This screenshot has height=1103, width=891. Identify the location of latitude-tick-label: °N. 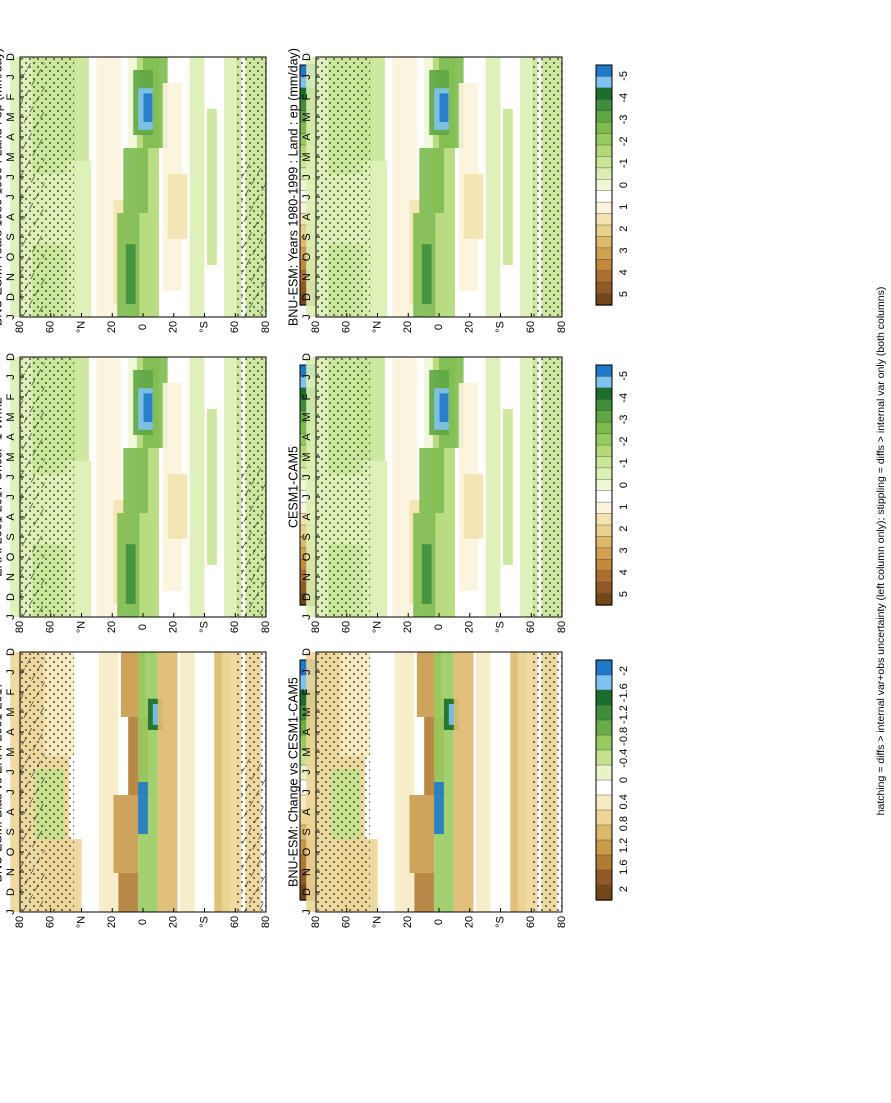
(377, 327).